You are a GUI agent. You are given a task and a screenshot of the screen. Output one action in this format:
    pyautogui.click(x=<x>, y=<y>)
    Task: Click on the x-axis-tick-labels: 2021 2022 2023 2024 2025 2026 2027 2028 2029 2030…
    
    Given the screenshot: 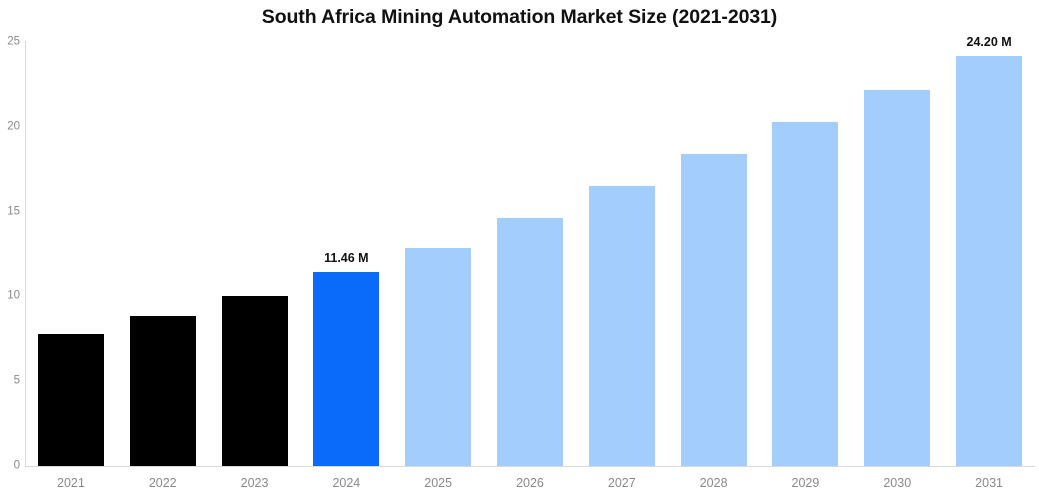 What is the action you would take?
    pyautogui.click(x=530, y=485)
    